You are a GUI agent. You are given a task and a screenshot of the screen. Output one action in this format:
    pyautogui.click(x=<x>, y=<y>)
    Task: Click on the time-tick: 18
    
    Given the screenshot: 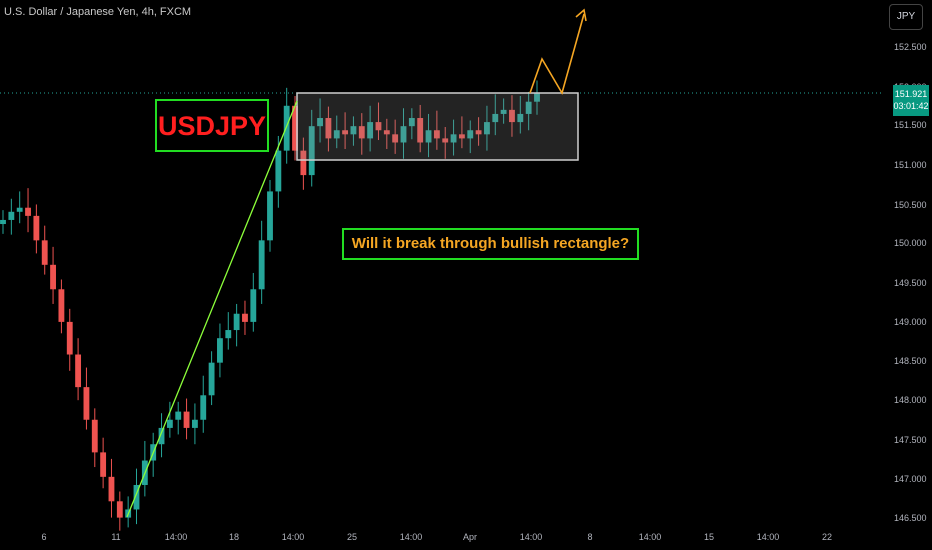 What is the action you would take?
    pyautogui.click(x=234, y=537)
    